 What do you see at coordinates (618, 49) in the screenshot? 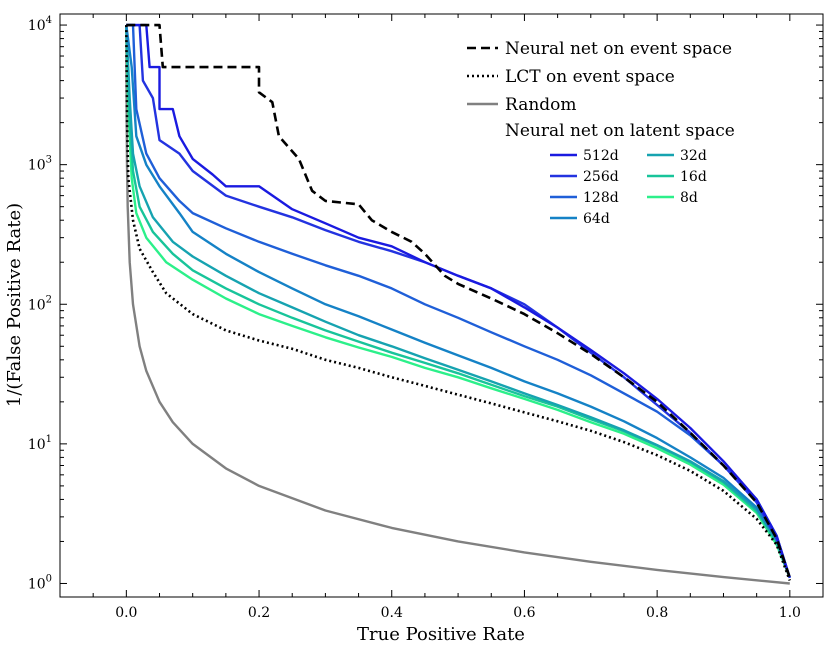
I see `legend-label: Neural net on event space` at bounding box center [618, 49].